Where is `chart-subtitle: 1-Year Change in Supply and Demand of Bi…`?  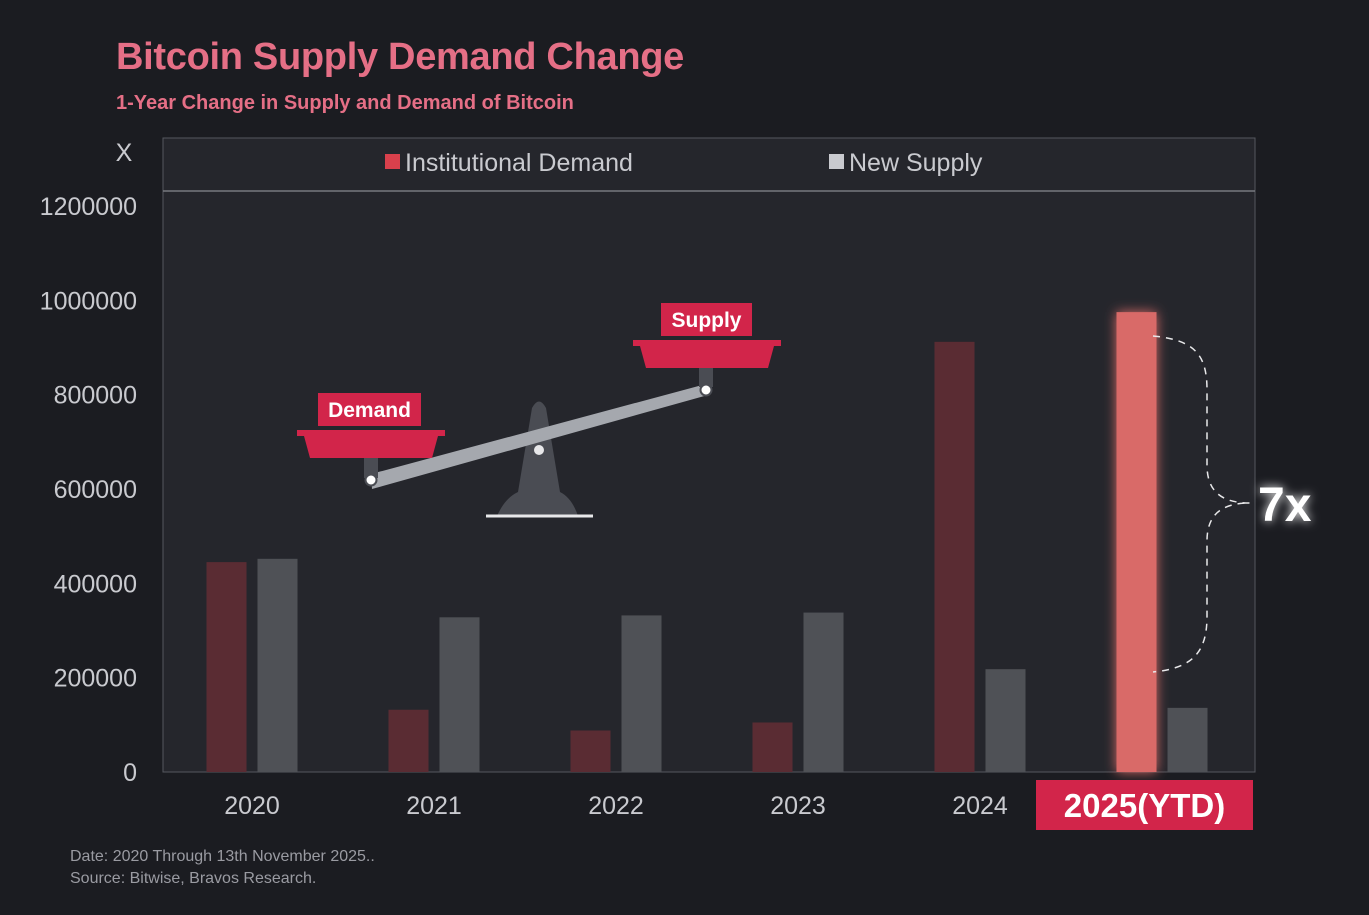
chart-subtitle: 1-Year Change in Supply and Demand of Bi… is located at coordinates (345, 103).